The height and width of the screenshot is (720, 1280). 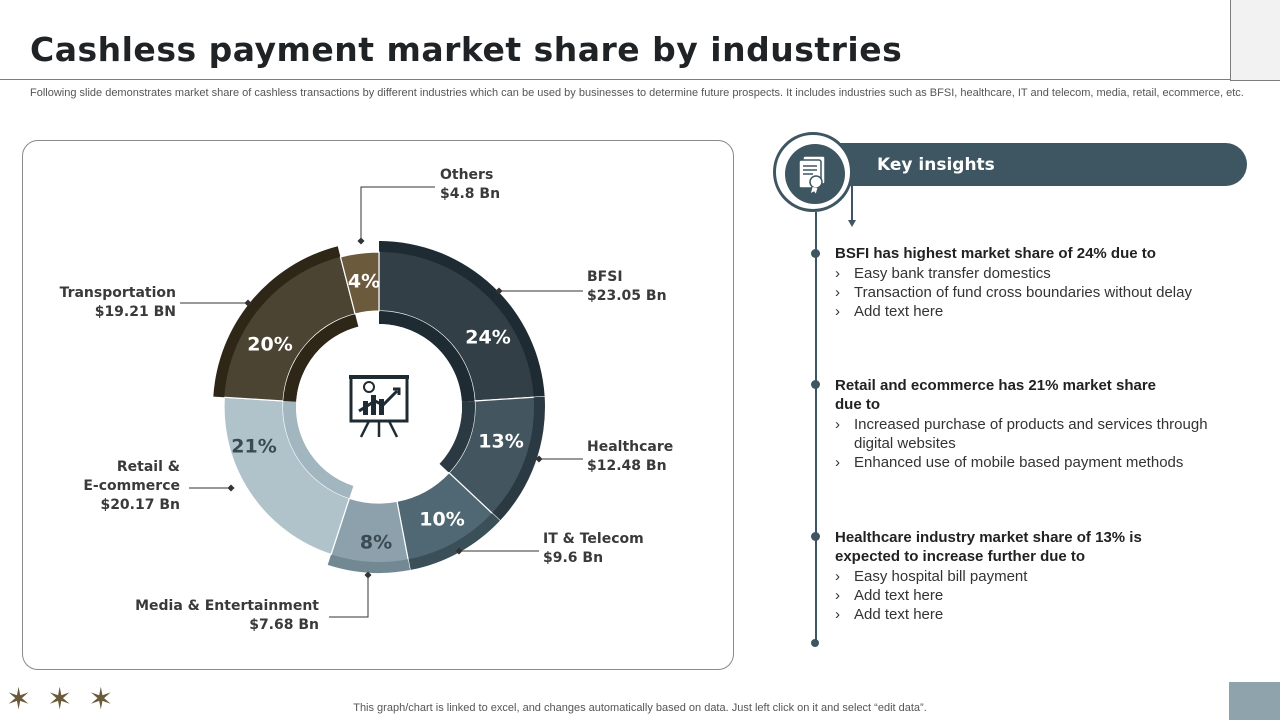 I want to click on category-label-retail-e-commerce: E-commerce, so click(x=131, y=486).